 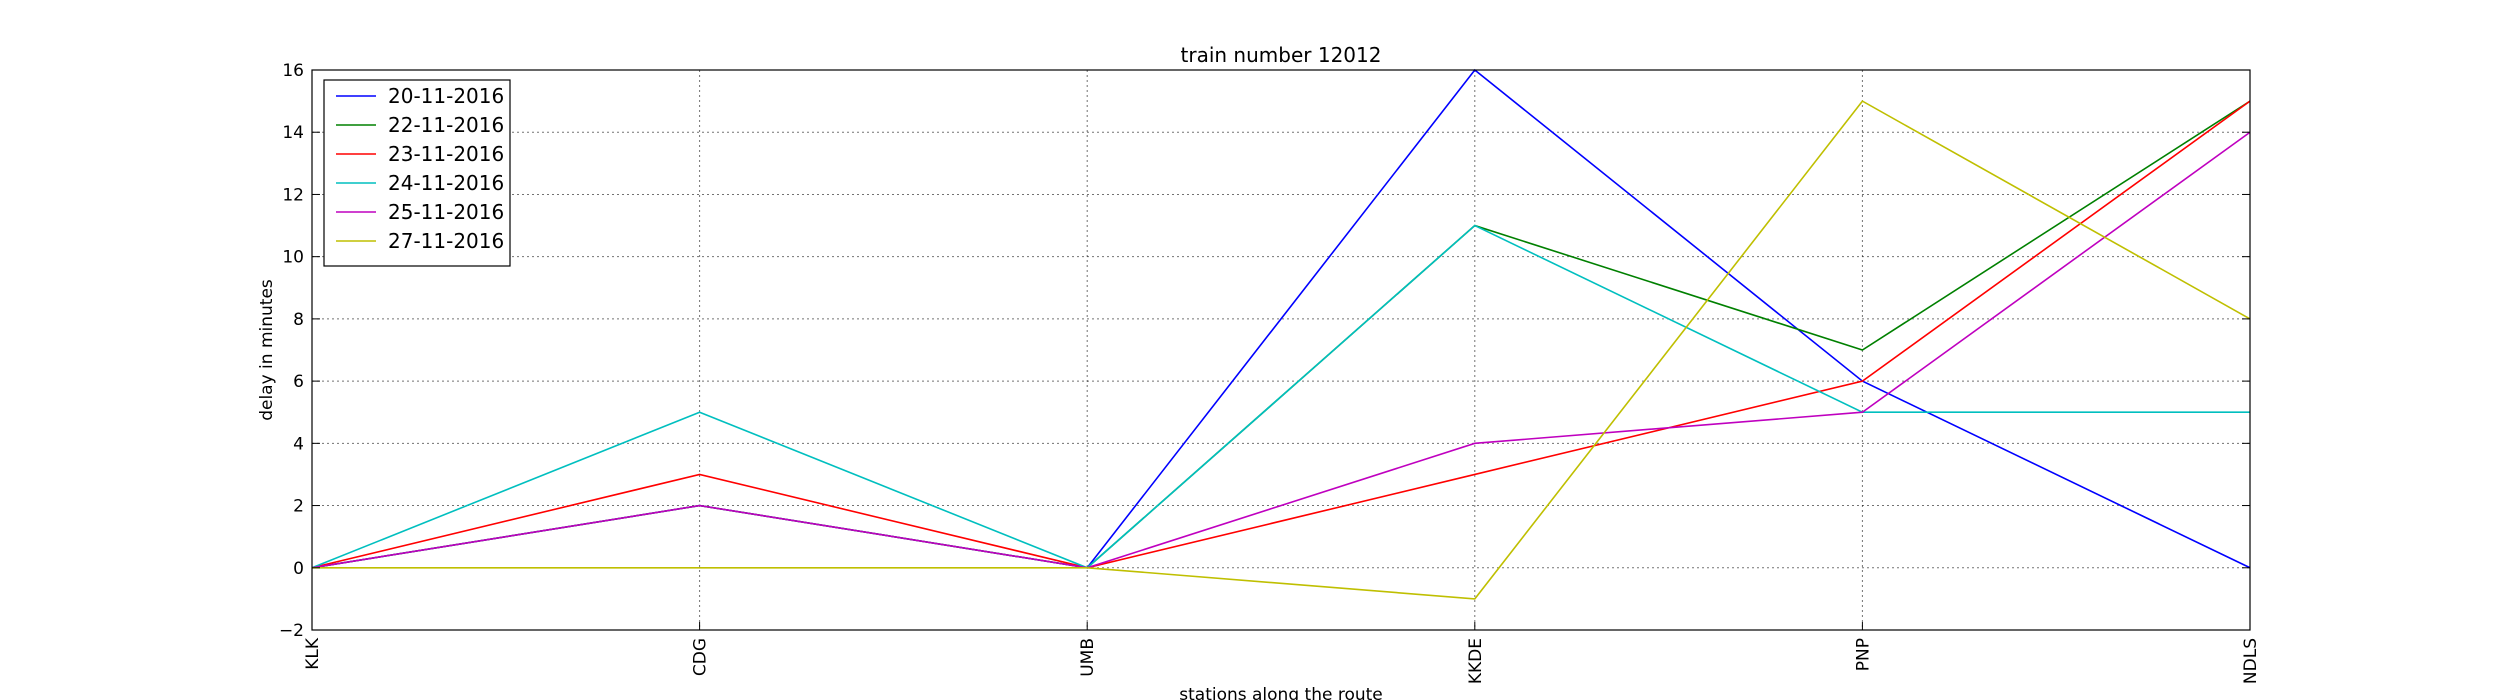 What do you see at coordinates (1281, 55) in the screenshot?
I see `chart-title: train number 12012` at bounding box center [1281, 55].